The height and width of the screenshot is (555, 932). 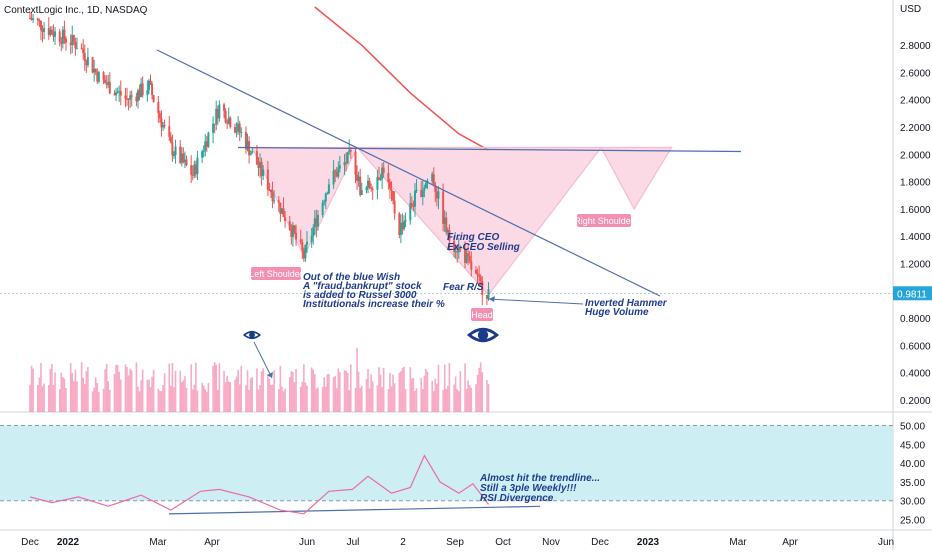 I want to click on arrow-head, so click(x=270, y=375).